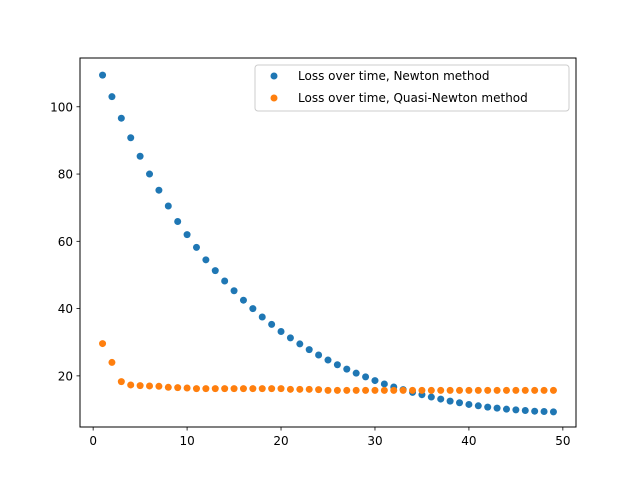 The image size is (640, 480). I want to click on y-tick-label: 40, so click(65, 309).